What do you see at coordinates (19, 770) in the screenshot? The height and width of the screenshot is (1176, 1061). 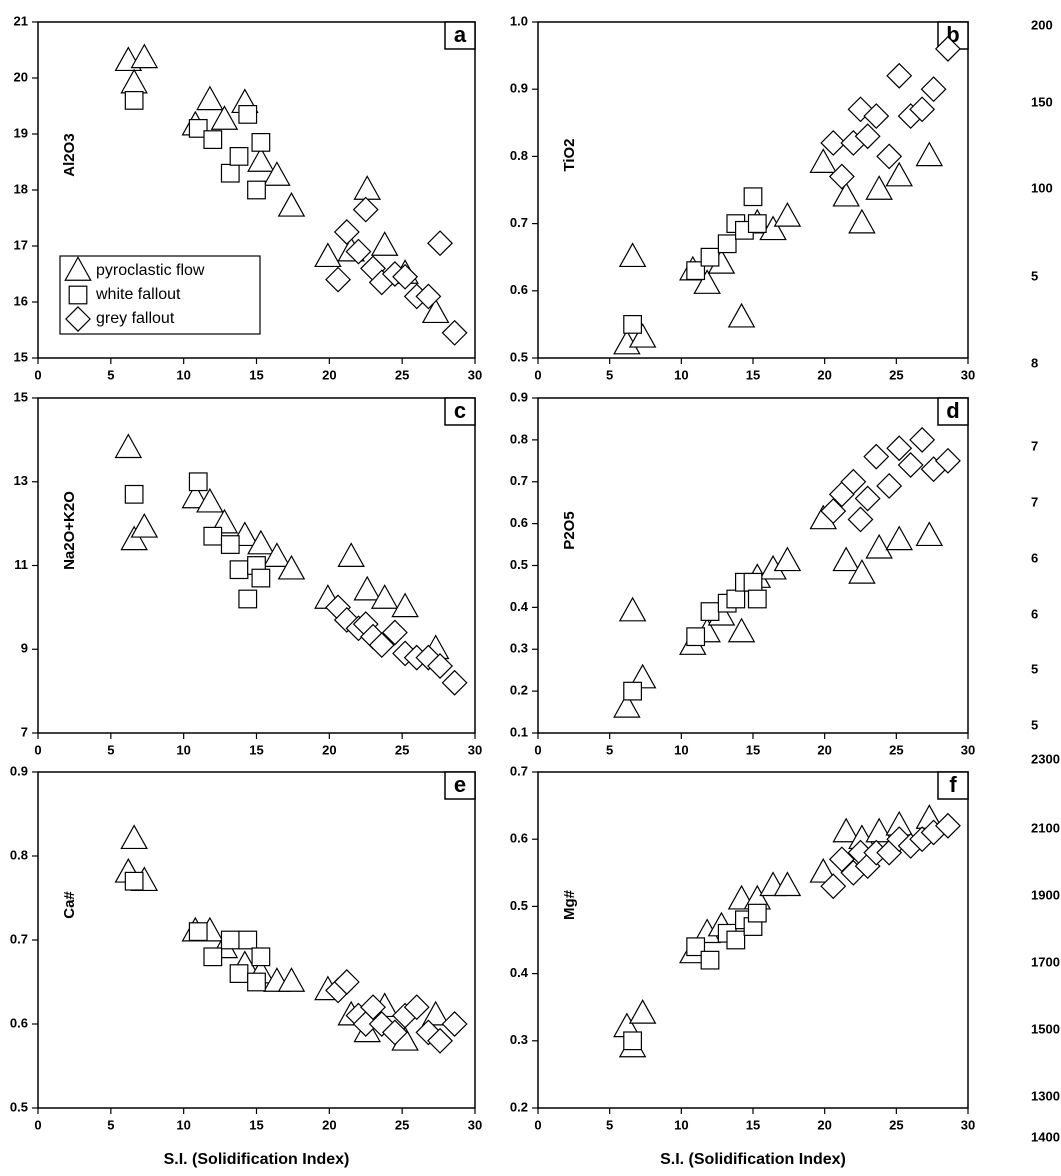 I see `y-tick-label: 0.9` at bounding box center [19, 770].